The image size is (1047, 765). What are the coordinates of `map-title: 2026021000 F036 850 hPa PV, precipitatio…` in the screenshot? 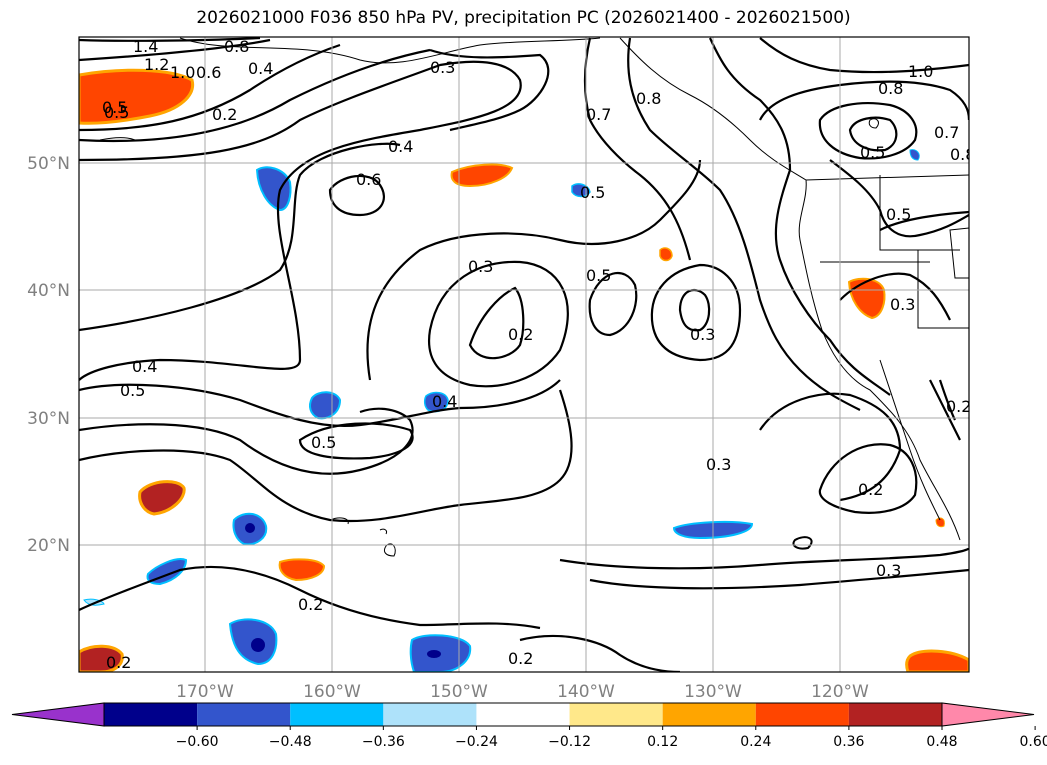 It's located at (523, 18).